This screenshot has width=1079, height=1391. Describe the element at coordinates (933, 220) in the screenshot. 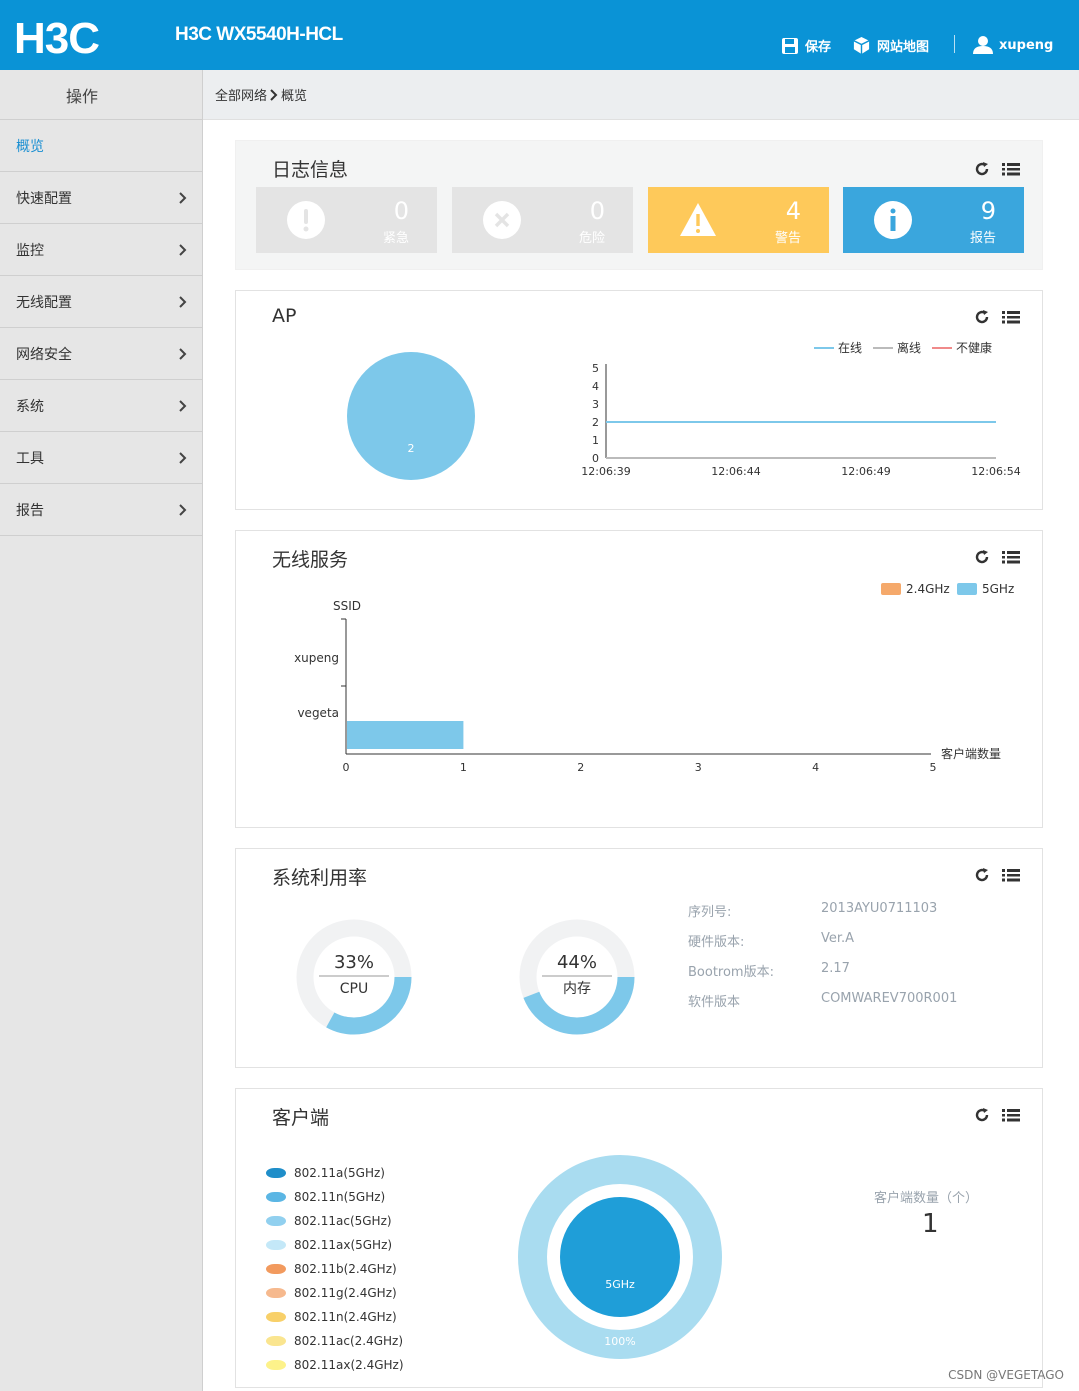

I see `log-card-报告: 9 报告` at that location.